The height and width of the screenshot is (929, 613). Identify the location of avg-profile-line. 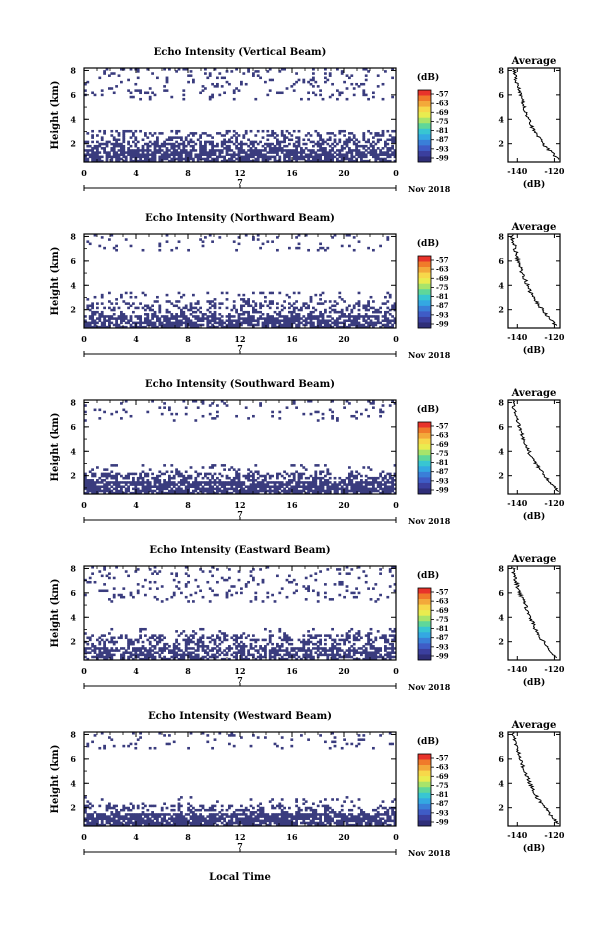
(534, 612).